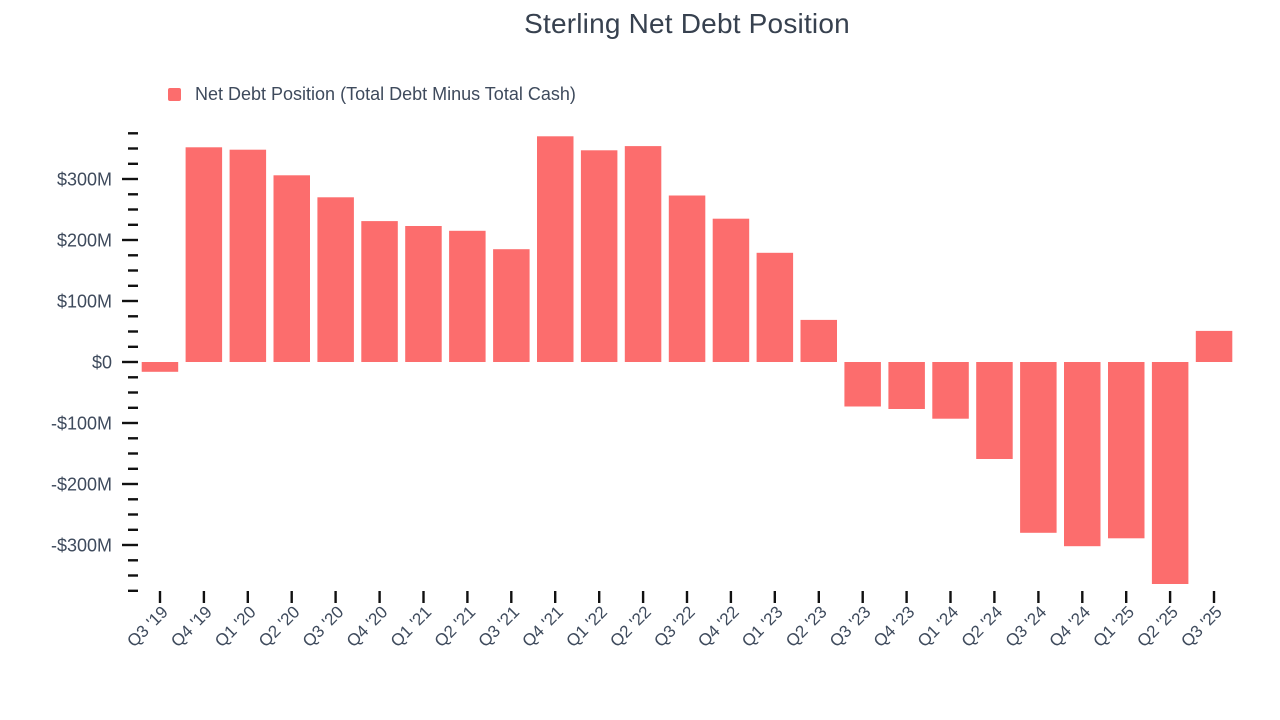 Image resolution: width=1280 pixels, height=720 pixels. I want to click on x-axis-label: Q1 '25, so click(1114, 626).